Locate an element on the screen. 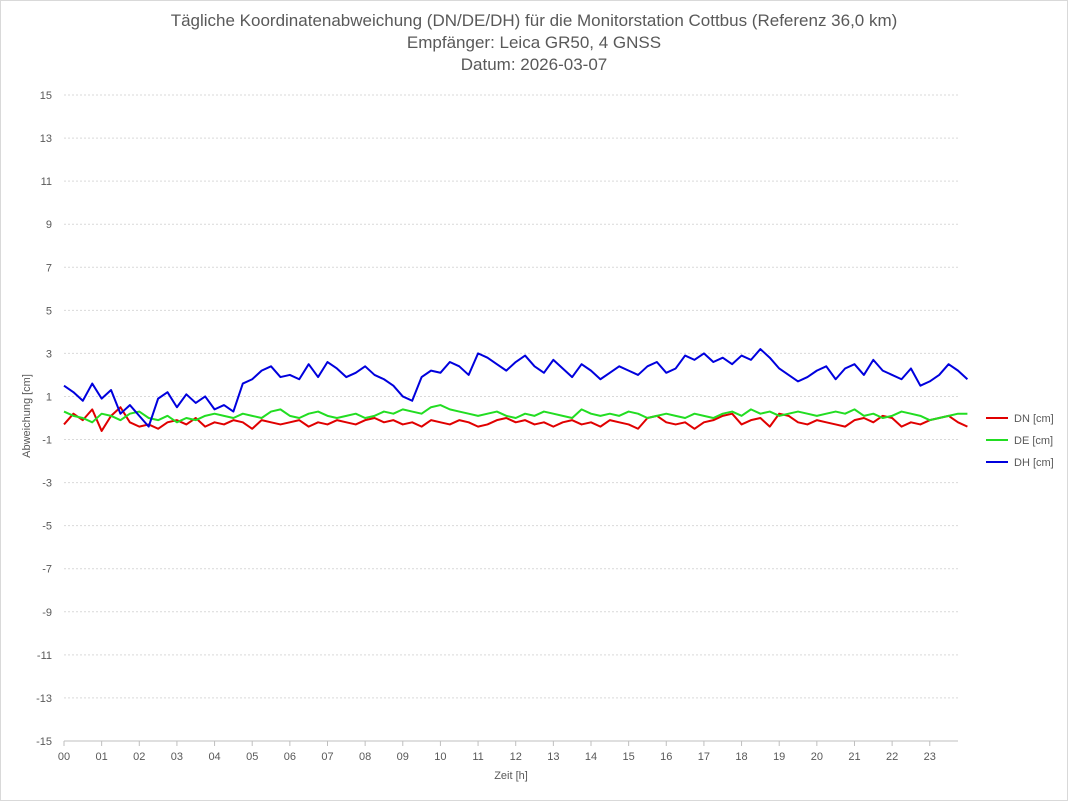 This screenshot has width=1068, height=801. x-tick-label: 00 is located at coordinates (64, 757).